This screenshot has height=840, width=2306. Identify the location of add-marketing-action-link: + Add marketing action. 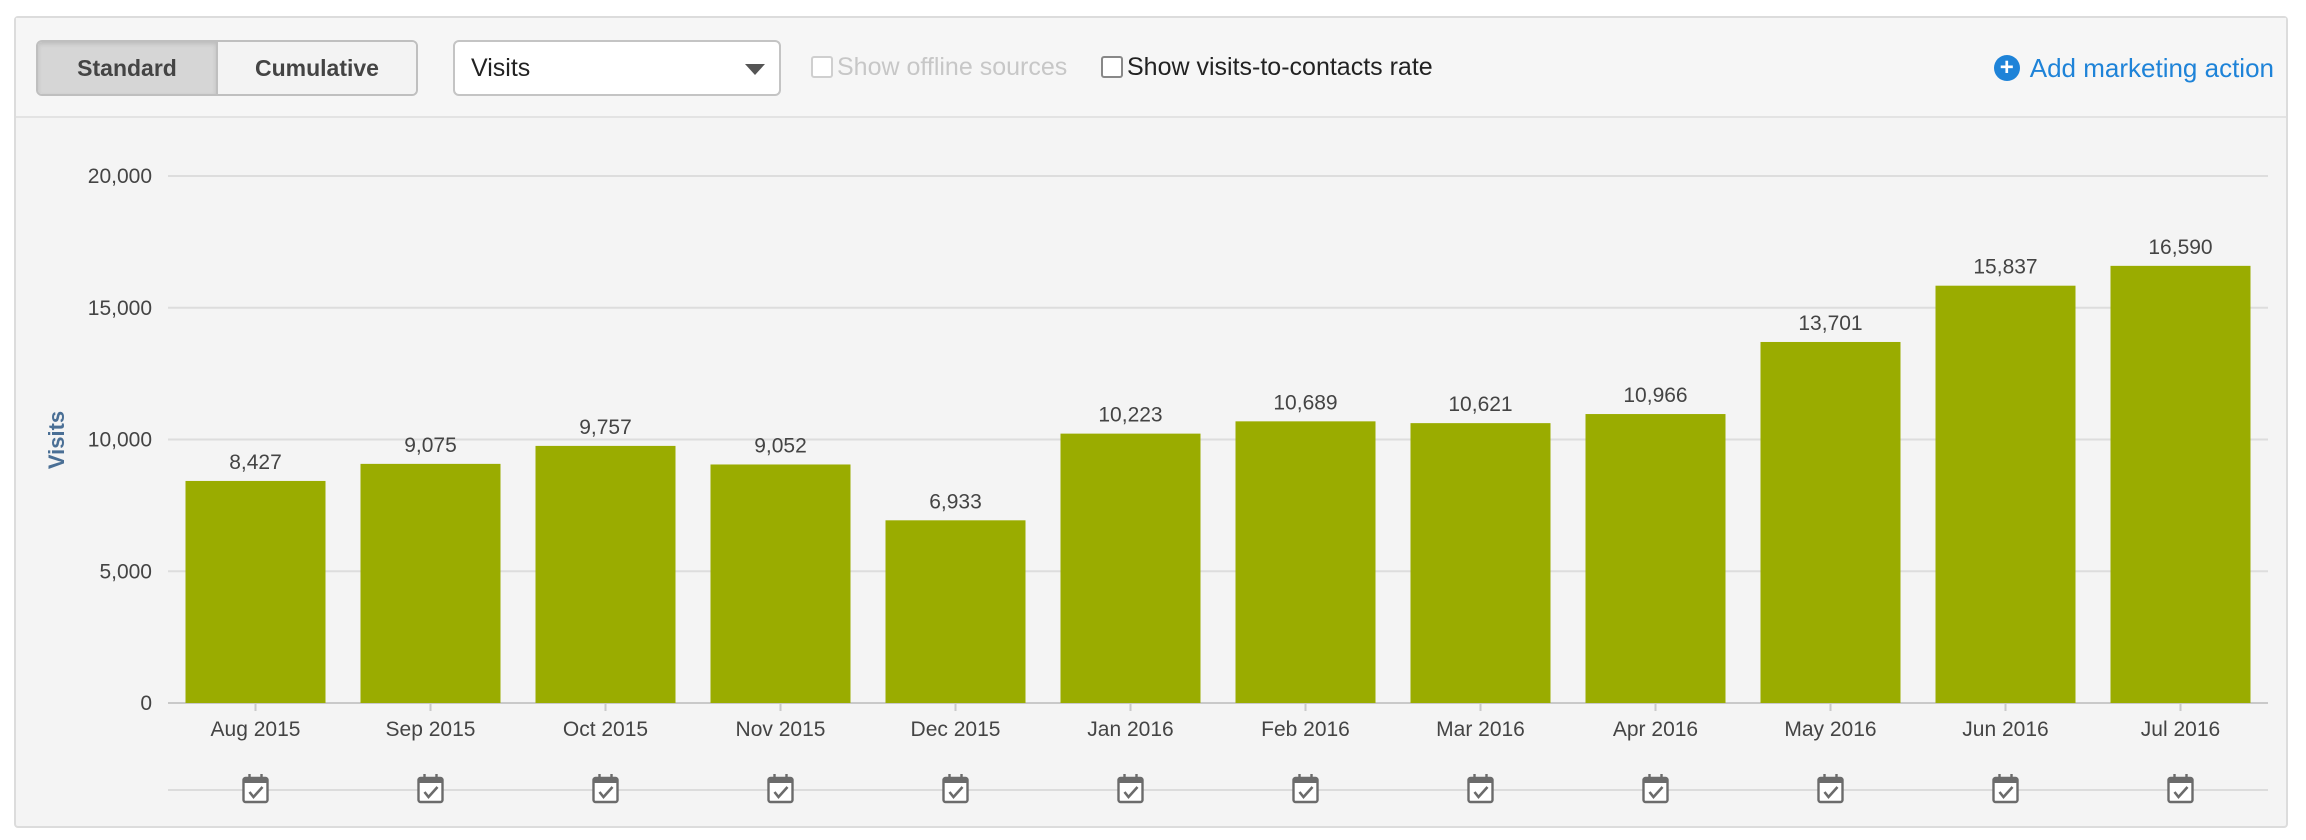
(2133, 68).